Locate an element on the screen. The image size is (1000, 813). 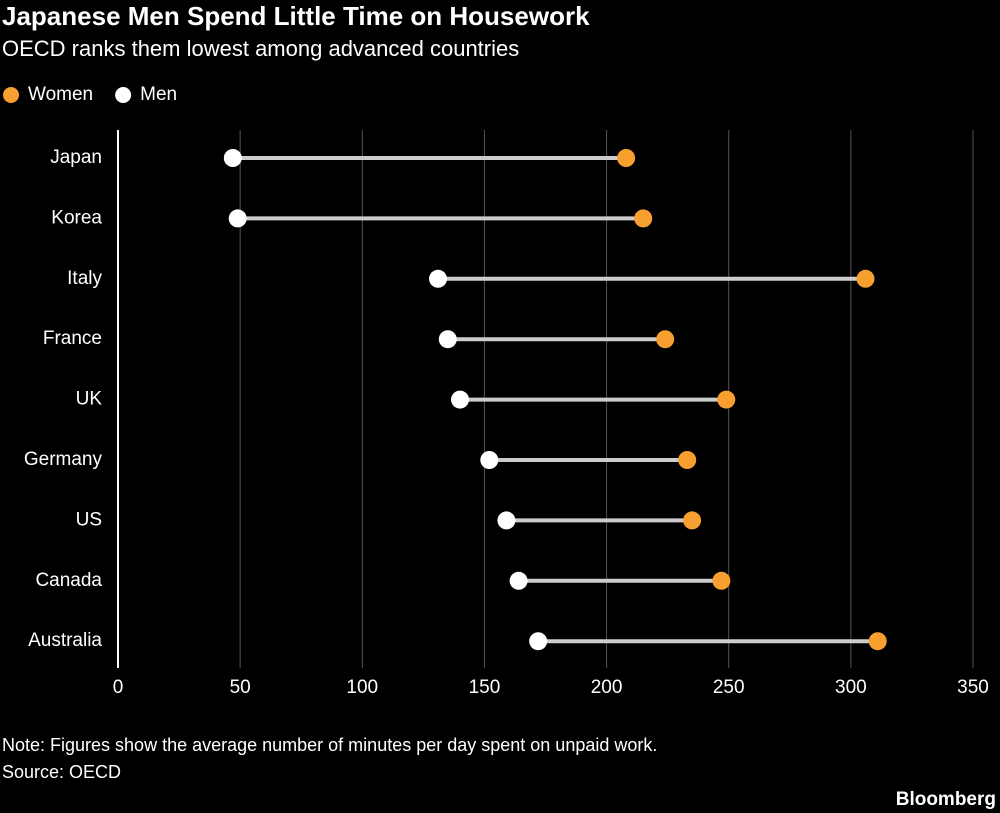
y-tick-label: Italy is located at coordinates (84, 278).